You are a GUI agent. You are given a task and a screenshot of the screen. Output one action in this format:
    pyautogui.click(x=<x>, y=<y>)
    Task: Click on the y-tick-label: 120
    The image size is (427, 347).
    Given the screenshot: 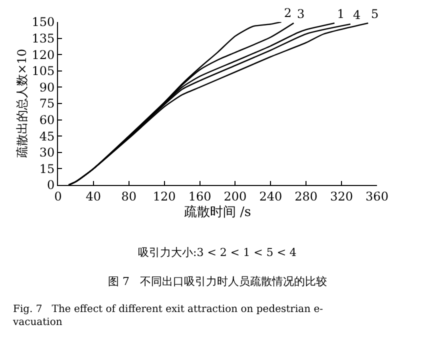 What is the action you would take?
    pyautogui.click(x=43, y=55)
    